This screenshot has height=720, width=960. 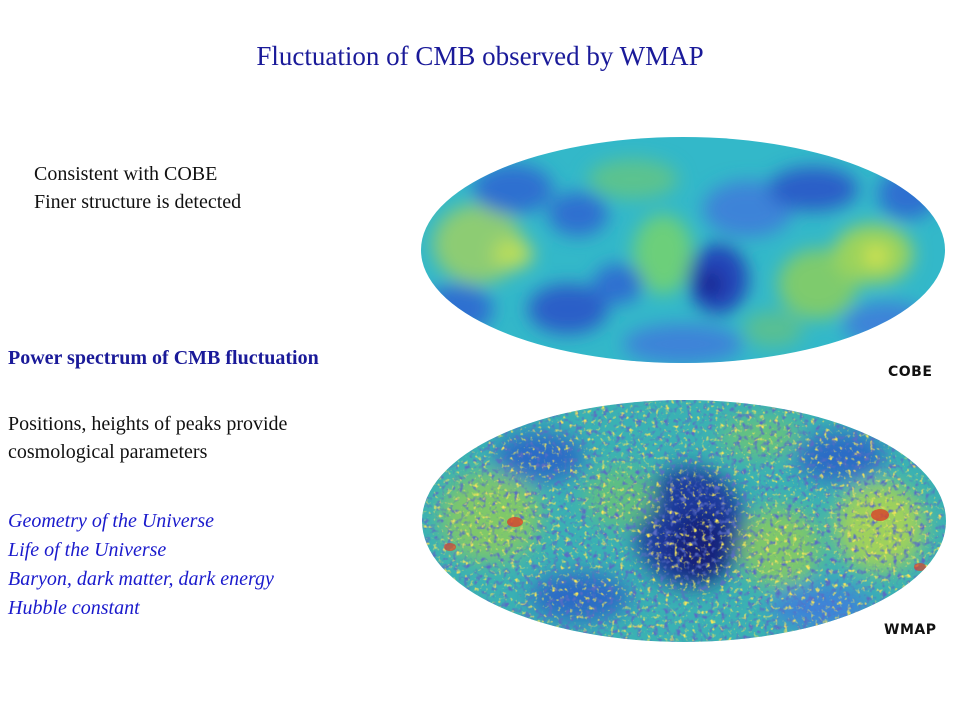 What do you see at coordinates (163, 358) in the screenshot?
I see `power-spectrum-heading: Power spectrum of CMB fluctuation` at bounding box center [163, 358].